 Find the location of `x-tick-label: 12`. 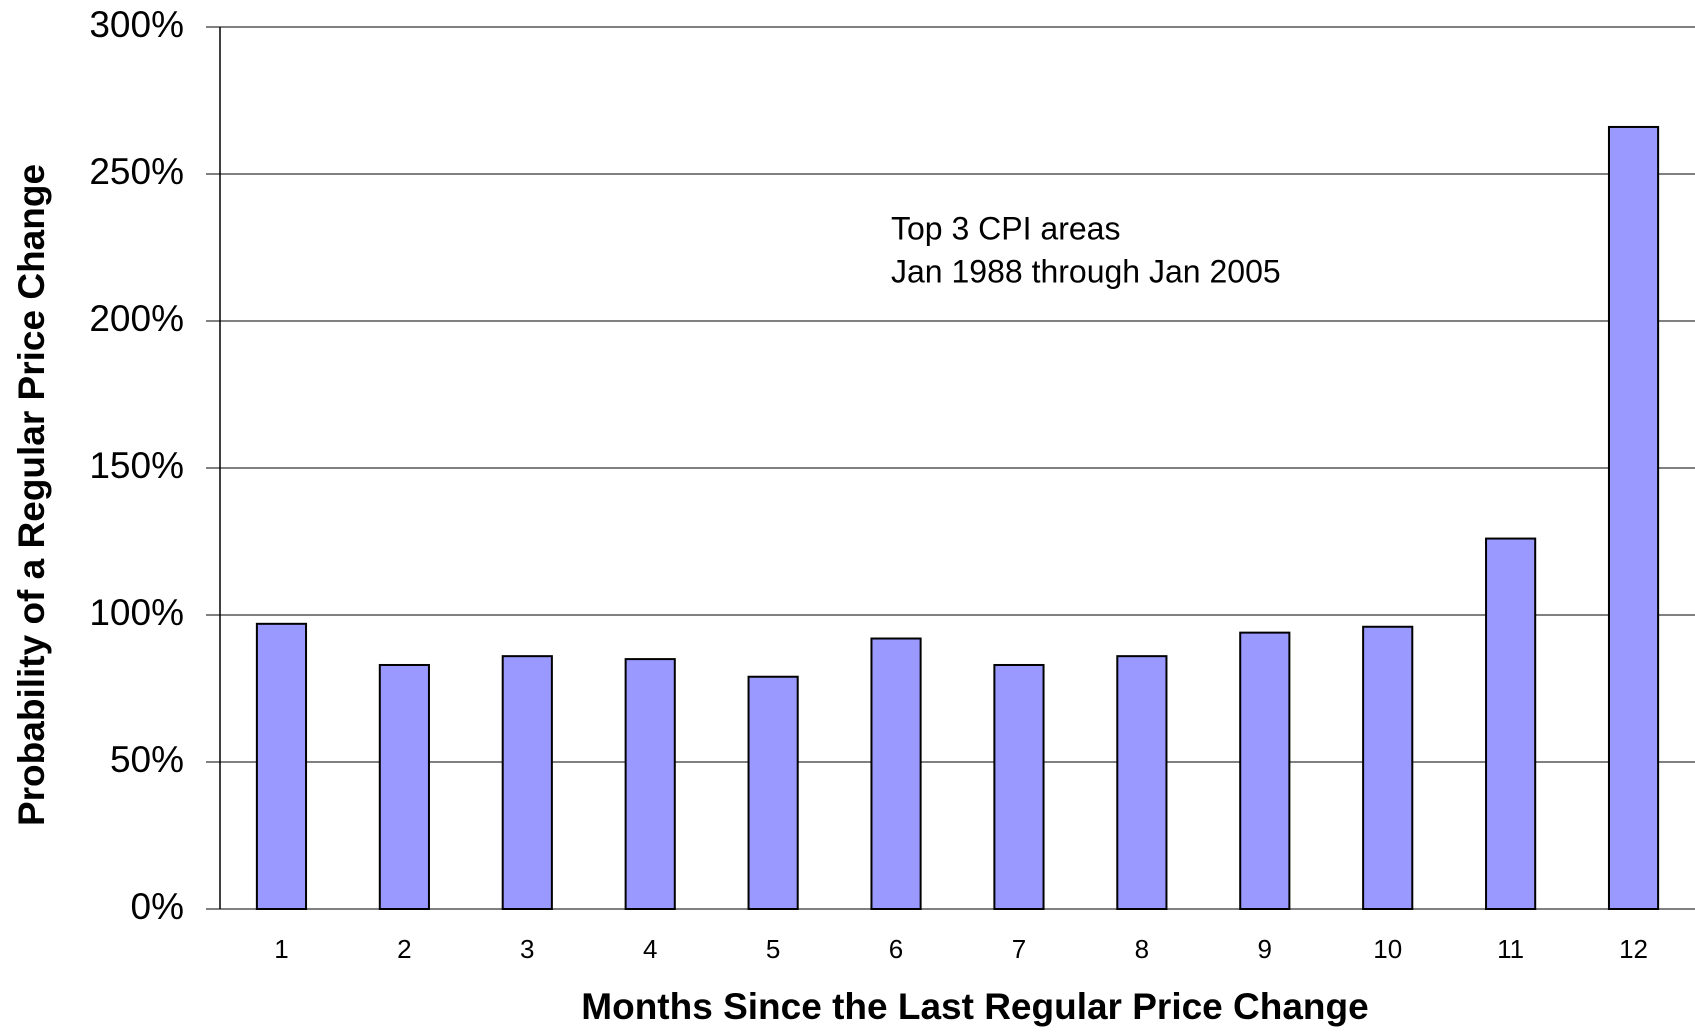

x-tick-label: 12 is located at coordinates (1633, 949).